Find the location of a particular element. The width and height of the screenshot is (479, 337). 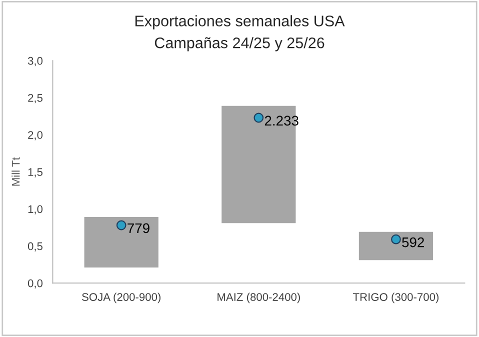

y-tick-label: 2,5 is located at coordinates (35, 99).